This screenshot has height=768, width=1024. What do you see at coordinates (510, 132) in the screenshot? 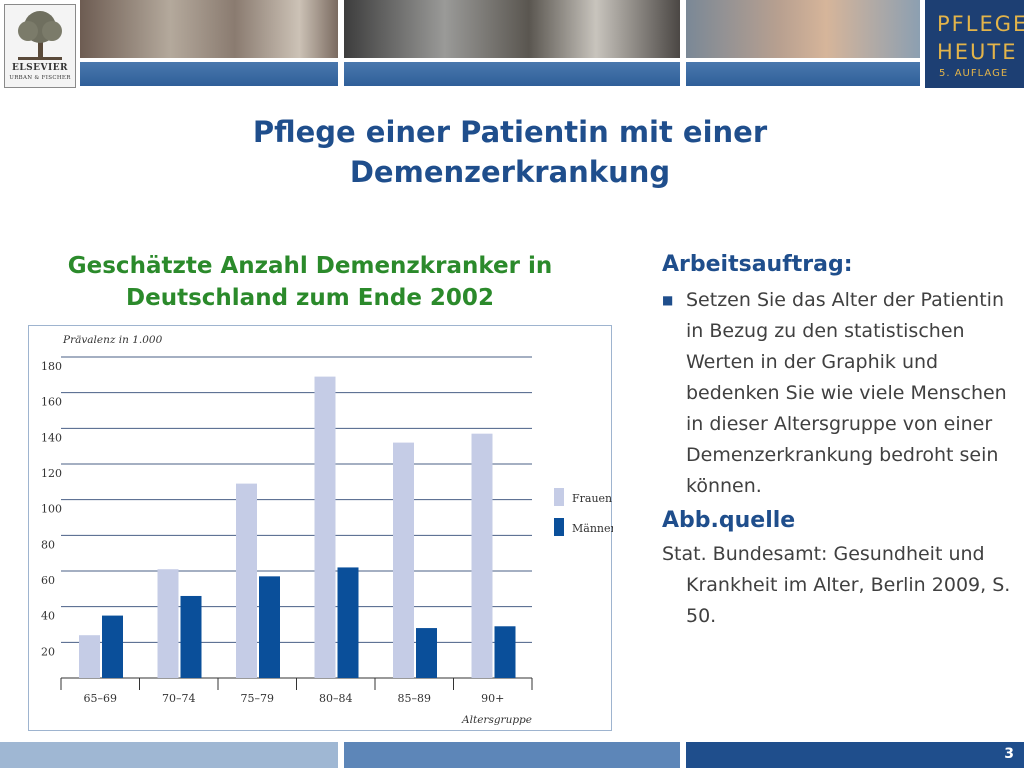
I see `slide-title-line1: Pflege einer Patientin mit einer` at bounding box center [510, 132].